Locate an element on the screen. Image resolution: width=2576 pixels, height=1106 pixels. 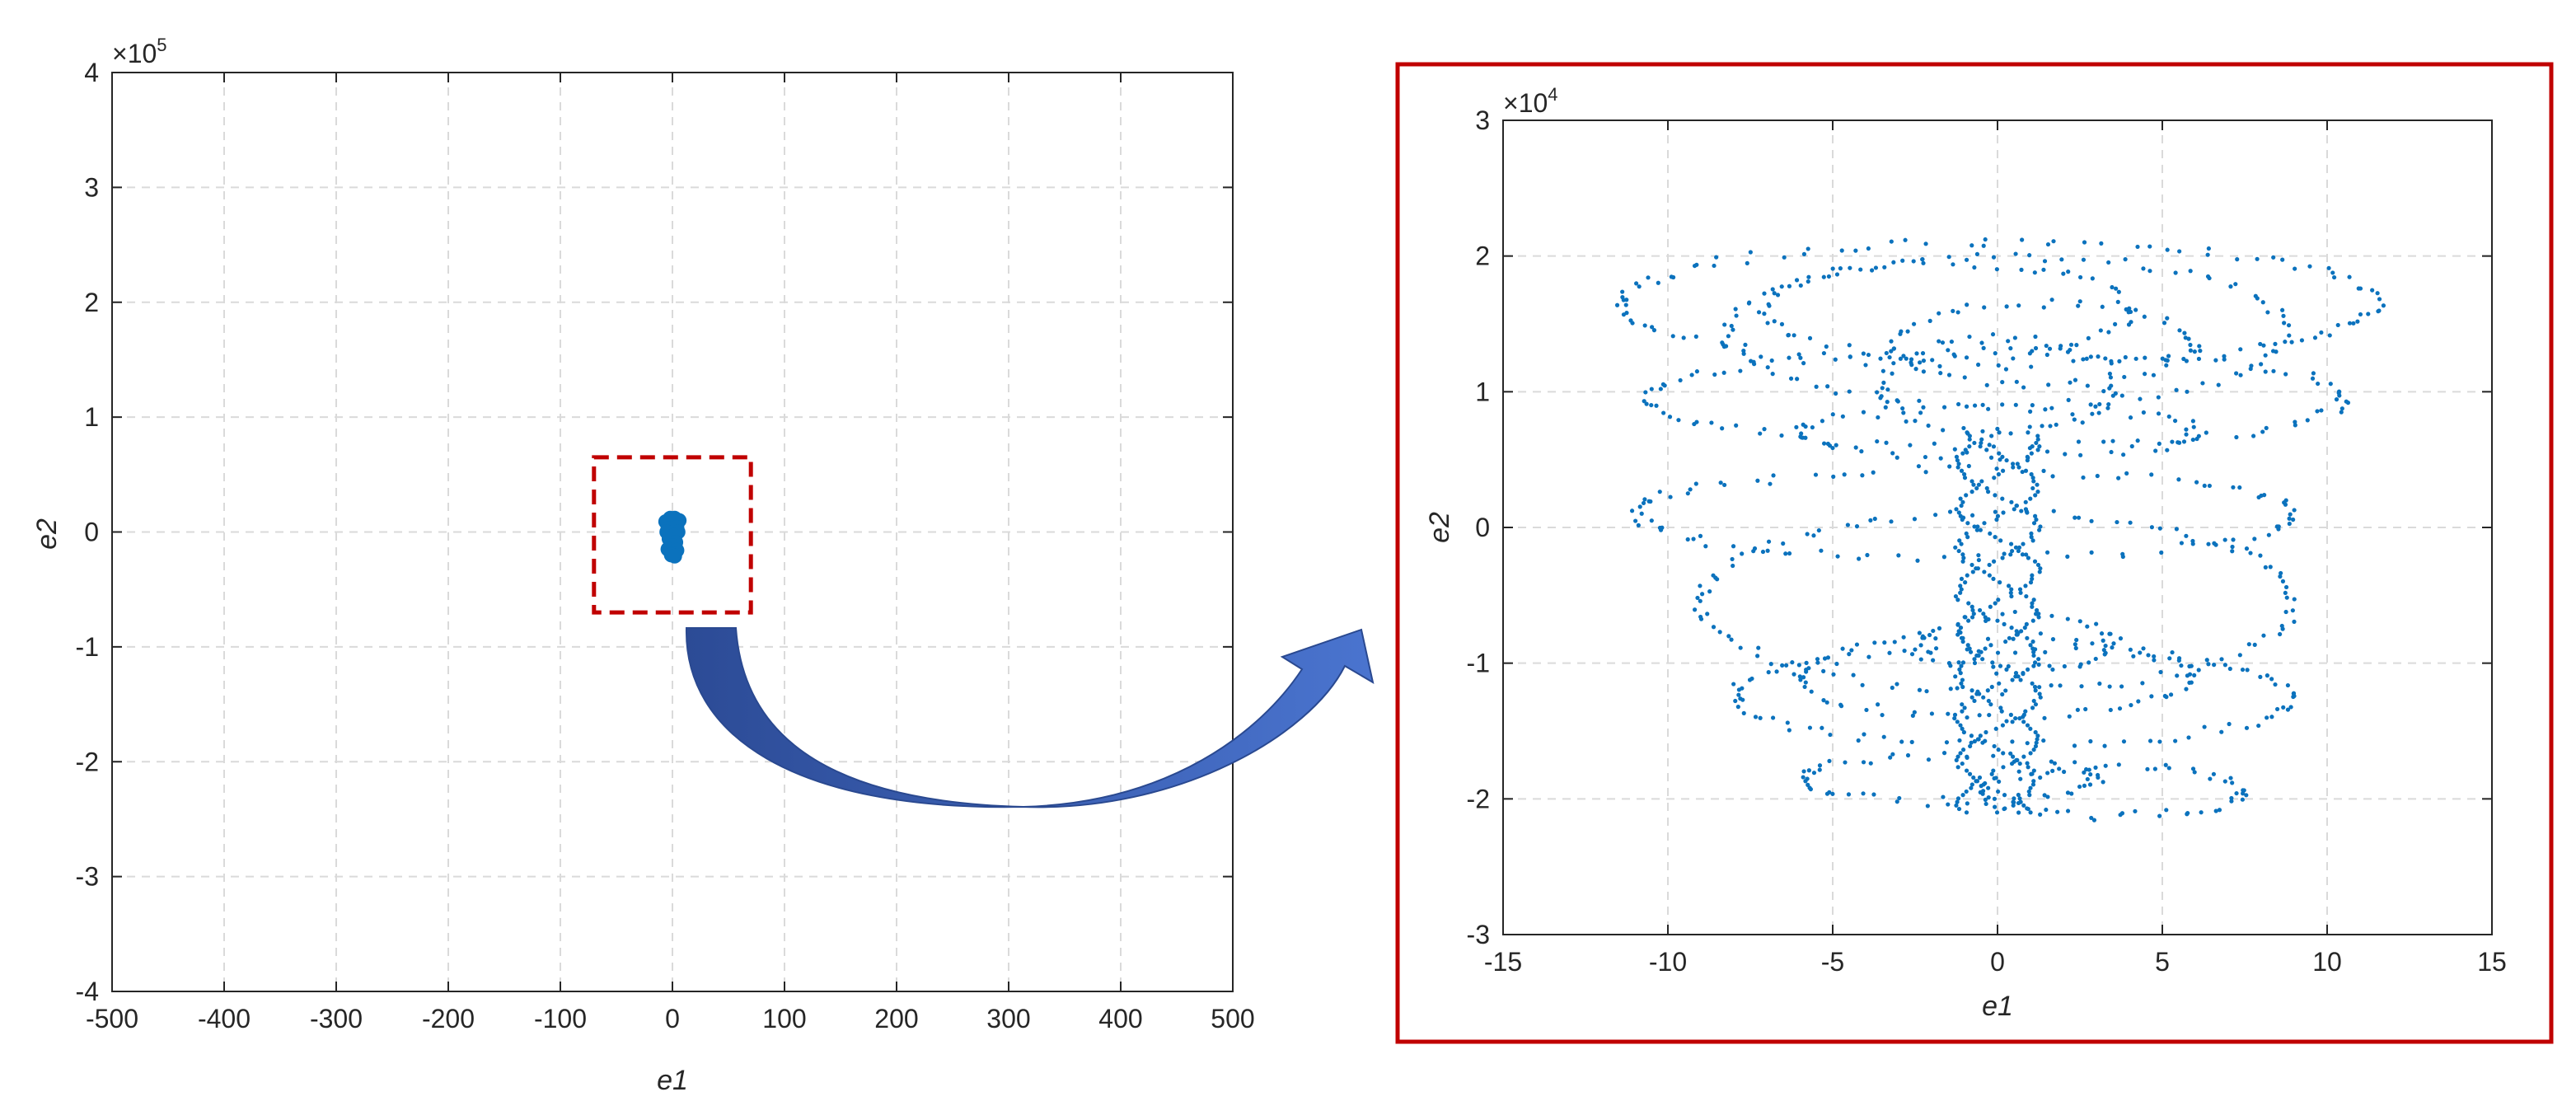
y-tick-label: -3 is located at coordinates (87, 877).